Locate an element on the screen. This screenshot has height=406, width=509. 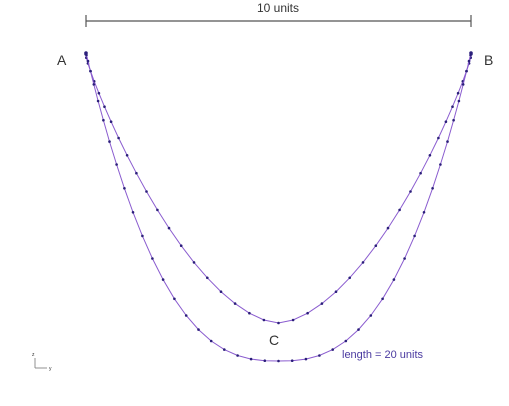
anchor-b-node is located at coordinates (471, 53).